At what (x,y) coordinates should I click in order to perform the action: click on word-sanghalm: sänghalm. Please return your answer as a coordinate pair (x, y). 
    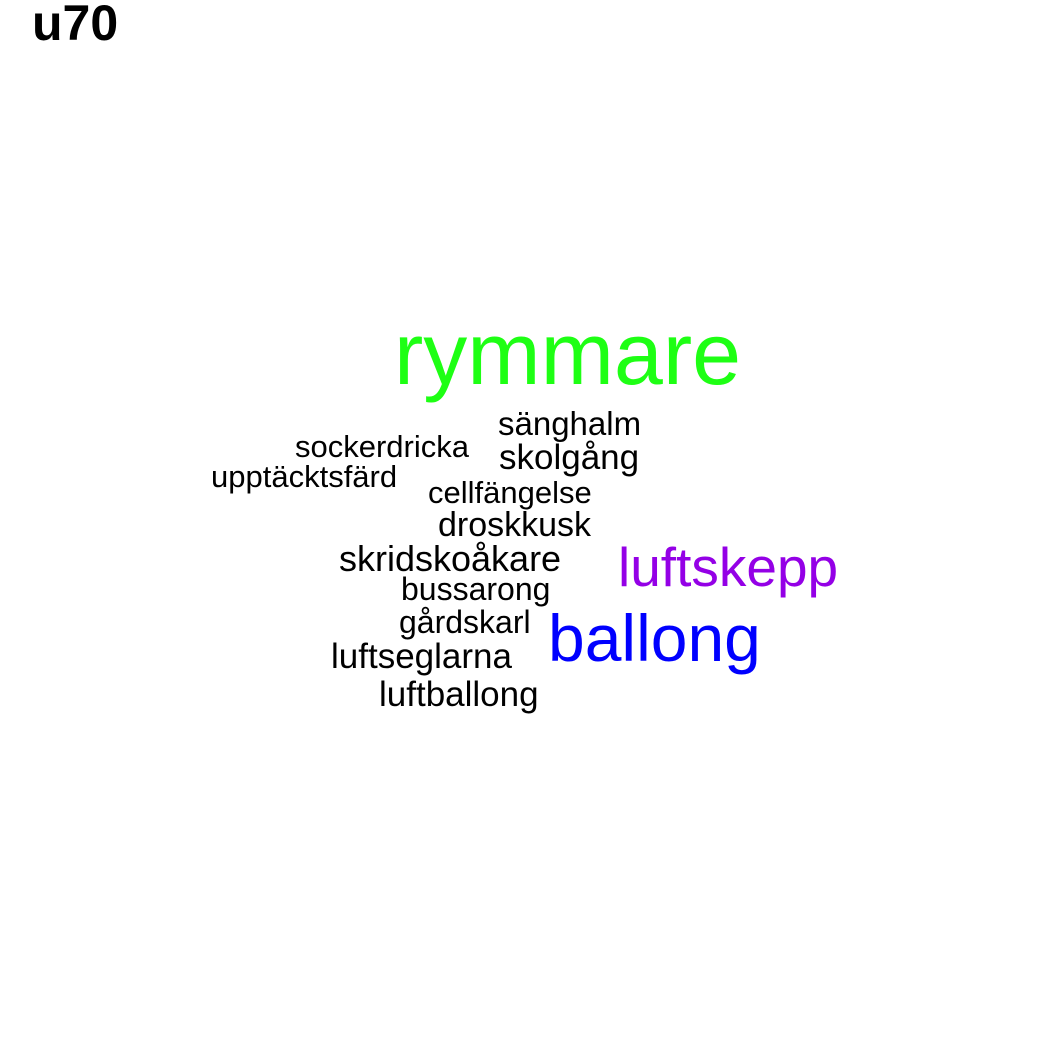
    Looking at the image, I should click on (570, 423).